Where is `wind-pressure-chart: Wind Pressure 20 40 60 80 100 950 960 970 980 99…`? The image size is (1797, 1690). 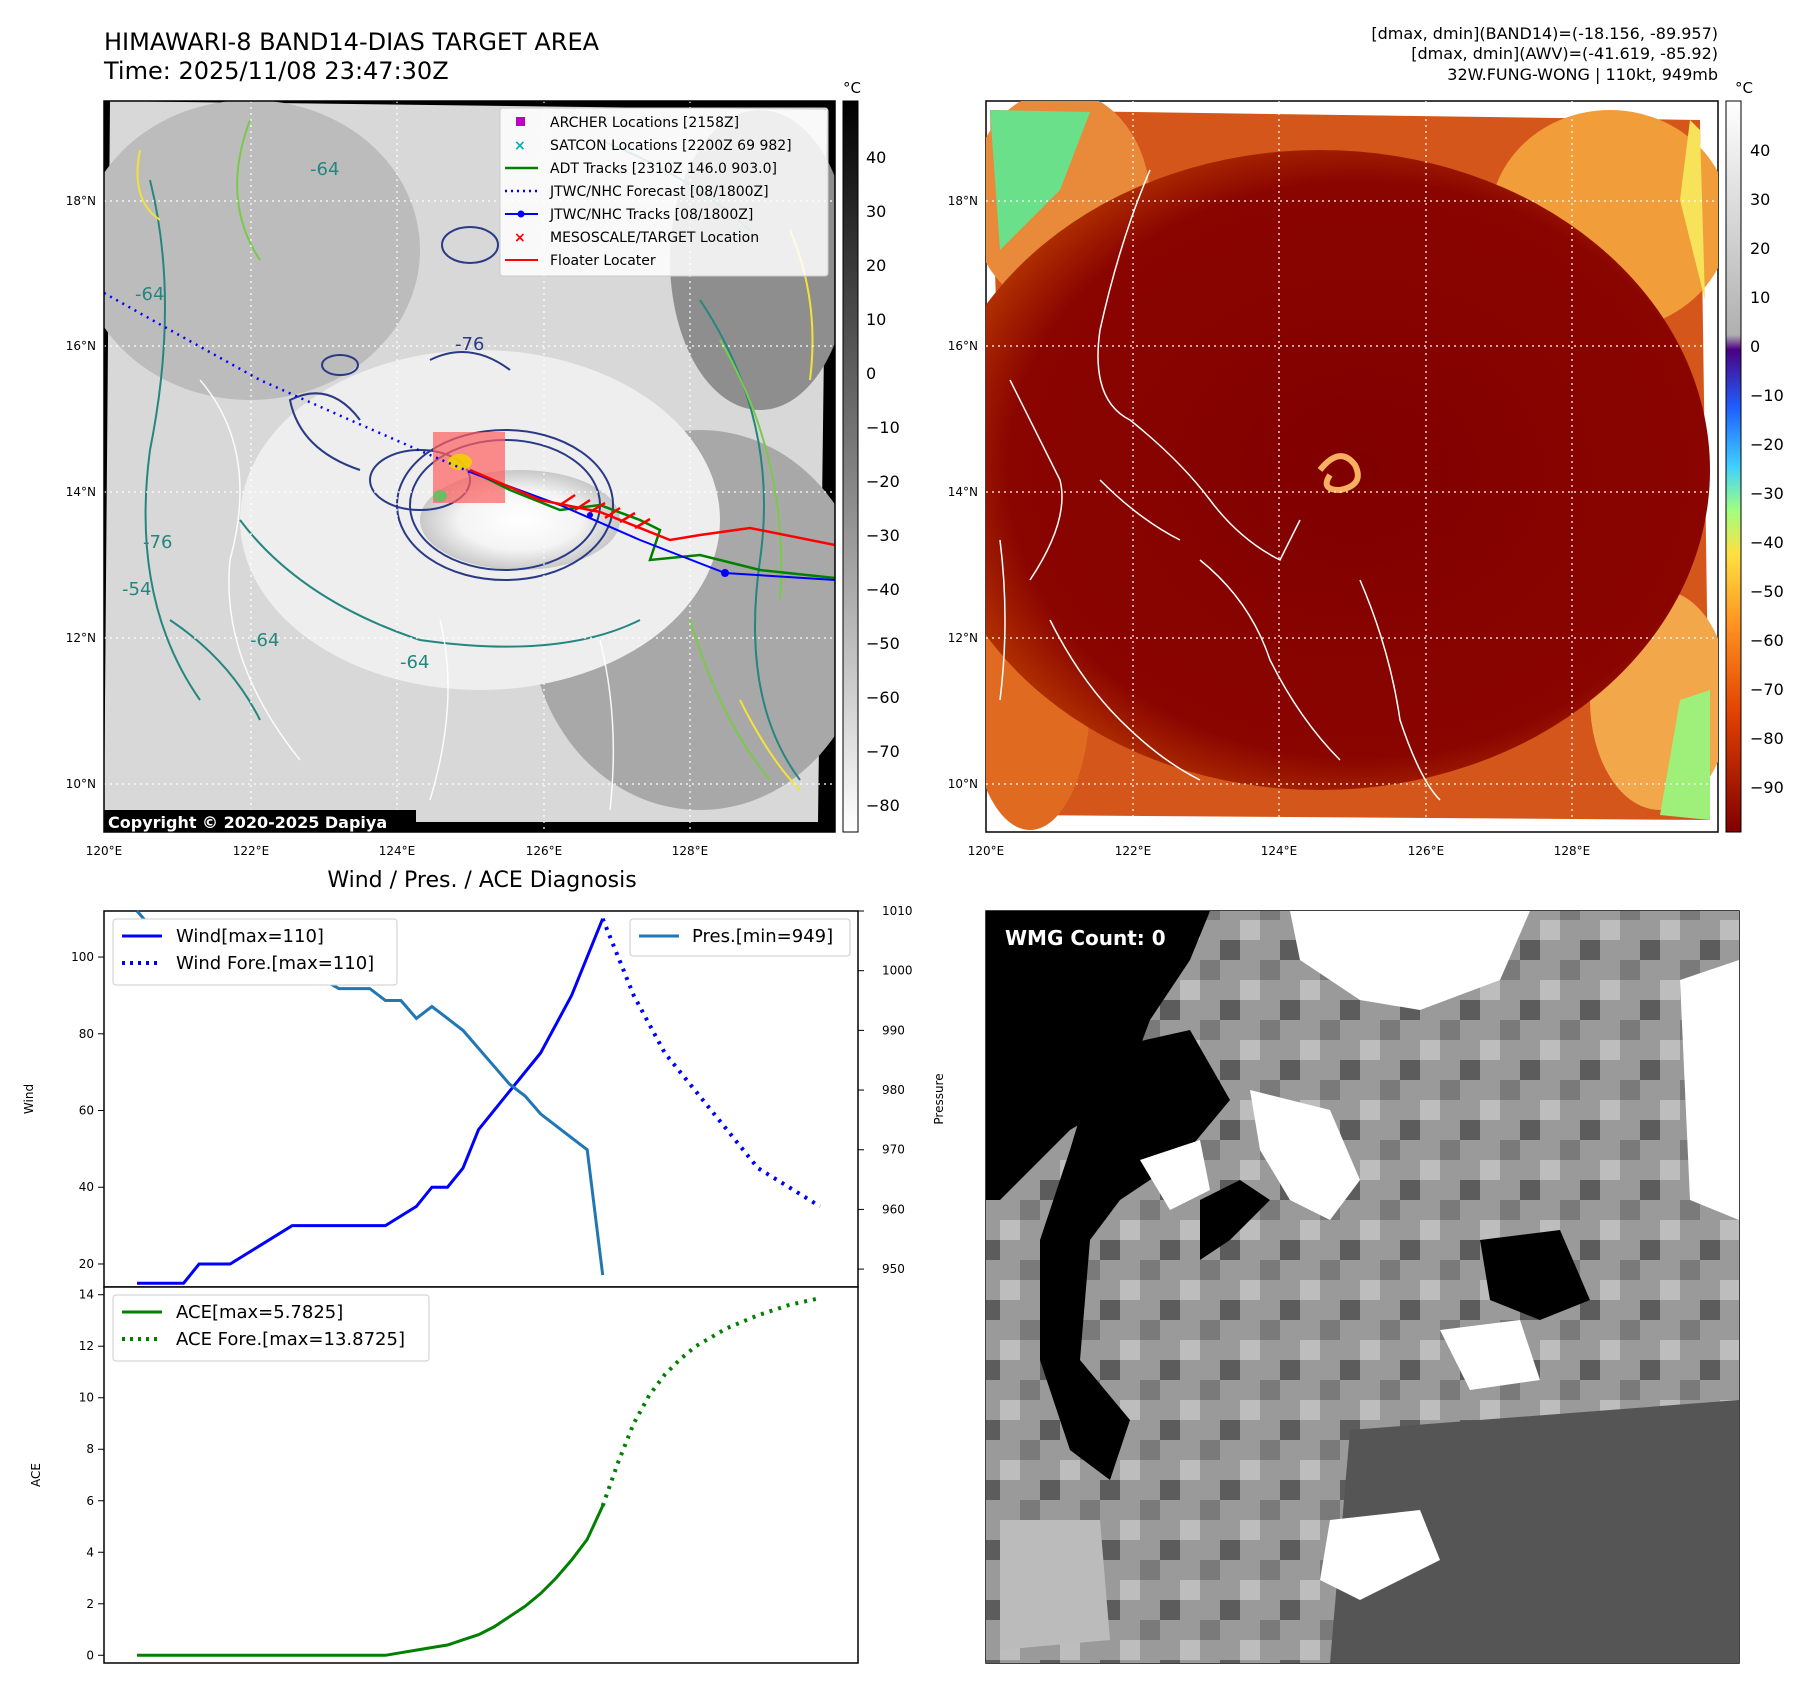
wind-pressure-chart: Wind Pressure 20 40 60 80 100 950 960 970 980 99… is located at coordinates (484, 1096).